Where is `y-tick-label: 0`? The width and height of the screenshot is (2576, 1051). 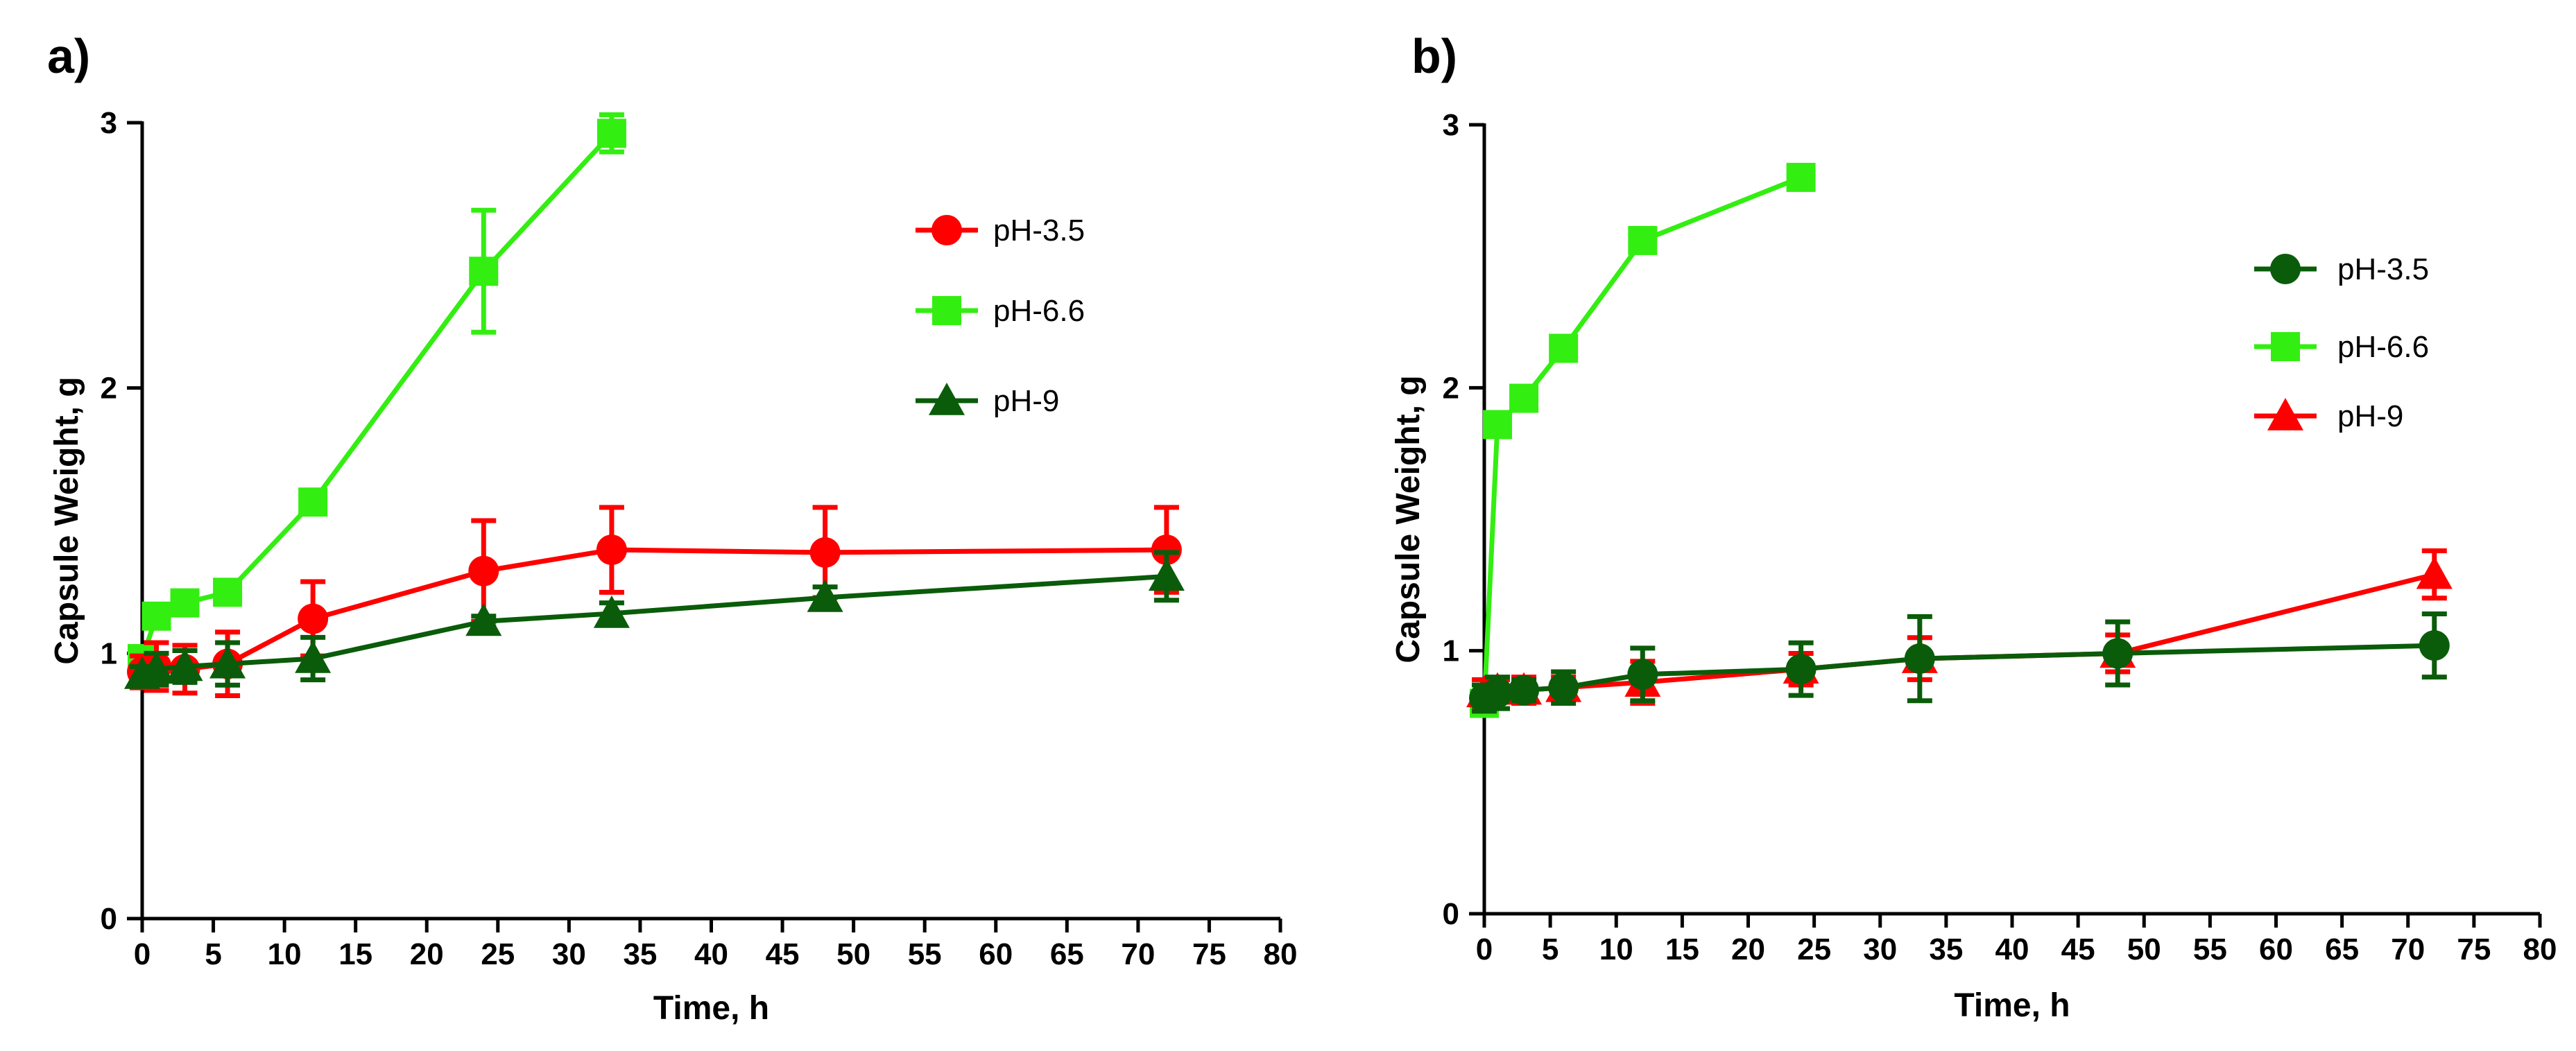
y-tick-label: 0 is located at coordinates (109, 919).